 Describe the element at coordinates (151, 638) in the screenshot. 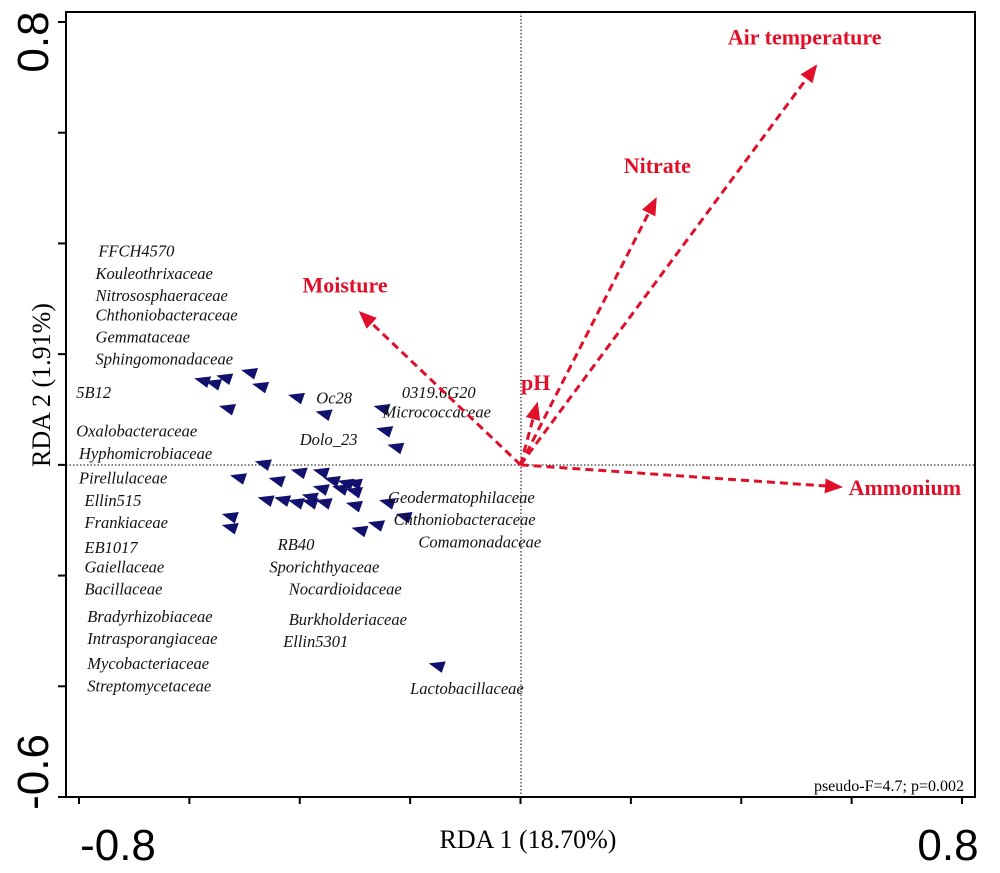

I see `species-label: Intrasporangiaceae` at that location.